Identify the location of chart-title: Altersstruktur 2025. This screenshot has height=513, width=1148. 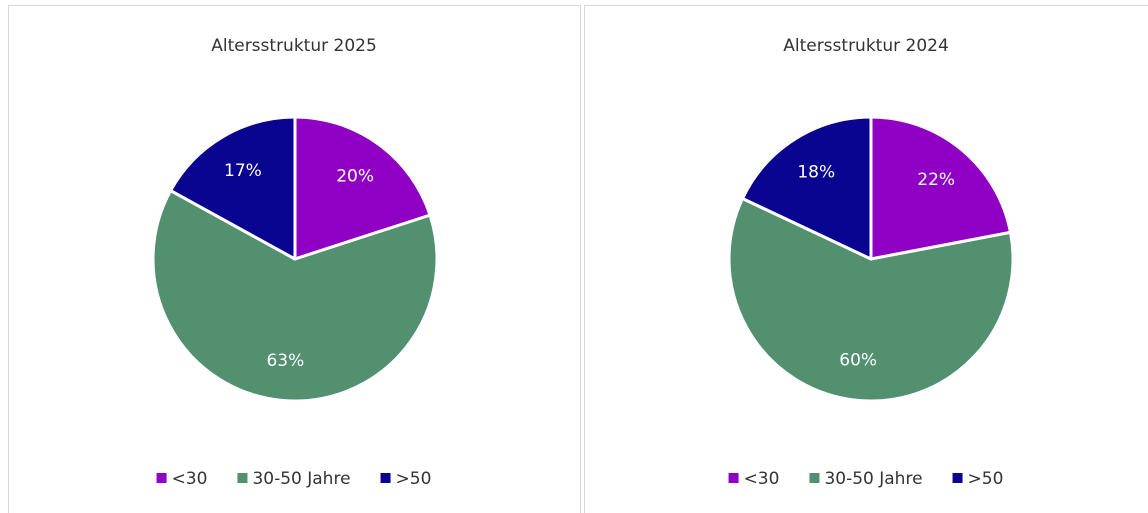
(294, 46).